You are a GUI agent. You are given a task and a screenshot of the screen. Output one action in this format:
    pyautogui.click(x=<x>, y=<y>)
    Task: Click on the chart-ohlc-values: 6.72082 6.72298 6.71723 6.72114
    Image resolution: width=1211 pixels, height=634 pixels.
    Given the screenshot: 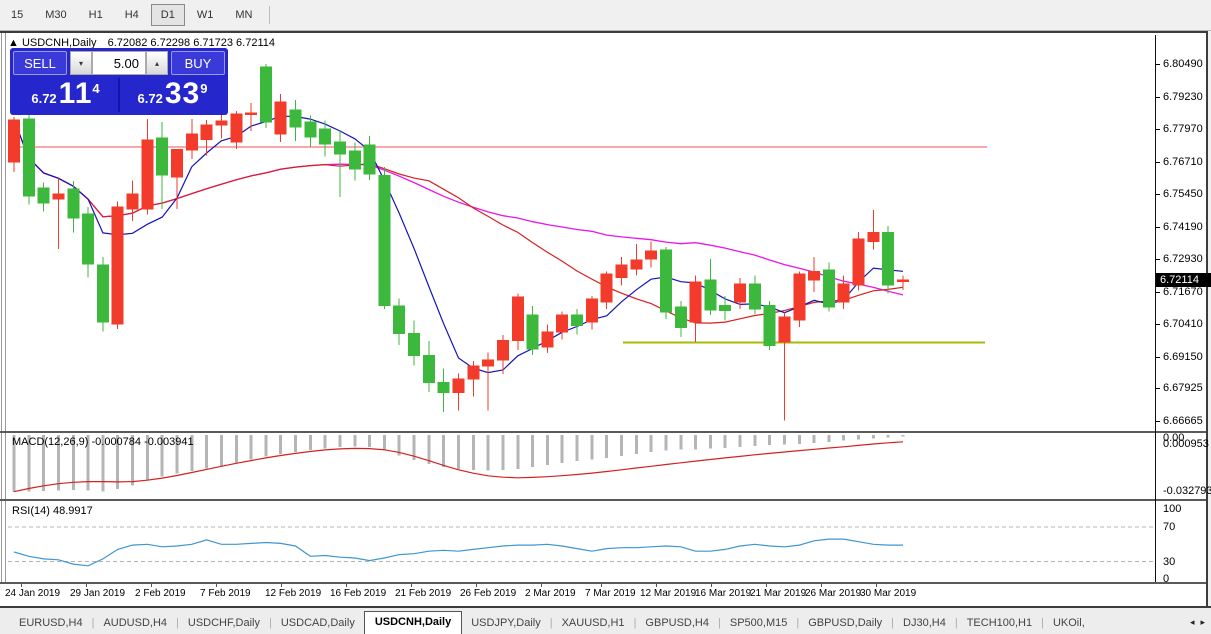 What is the action you would take?
    pyautogui.click(x=191, y=43)
    